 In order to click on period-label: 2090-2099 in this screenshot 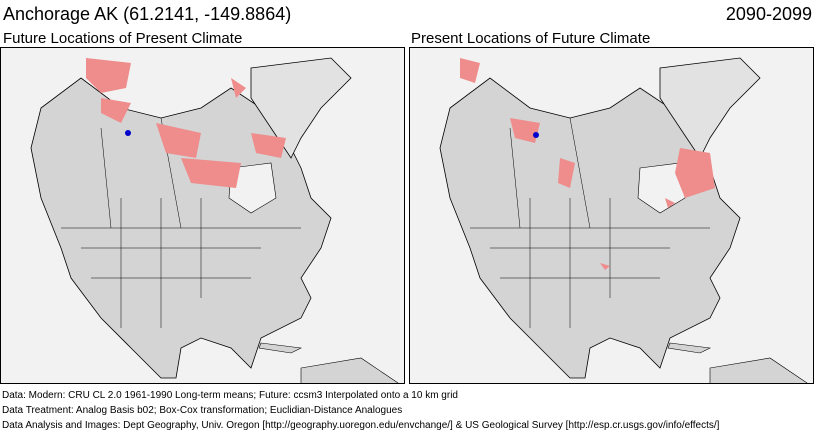, I will do `click(768, 14)`.